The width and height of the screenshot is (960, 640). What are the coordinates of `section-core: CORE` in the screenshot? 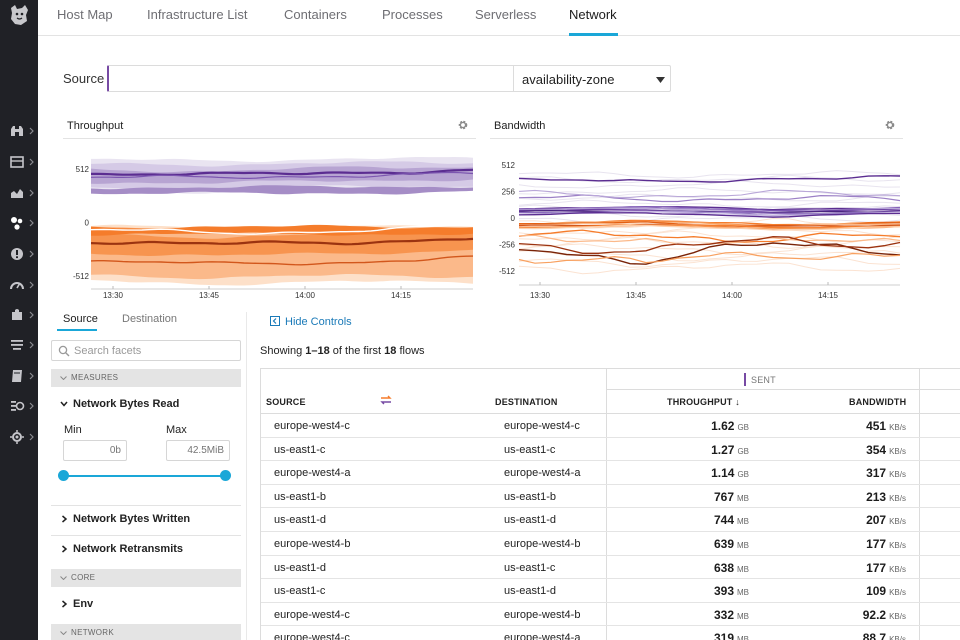 It's located at (146, 578).